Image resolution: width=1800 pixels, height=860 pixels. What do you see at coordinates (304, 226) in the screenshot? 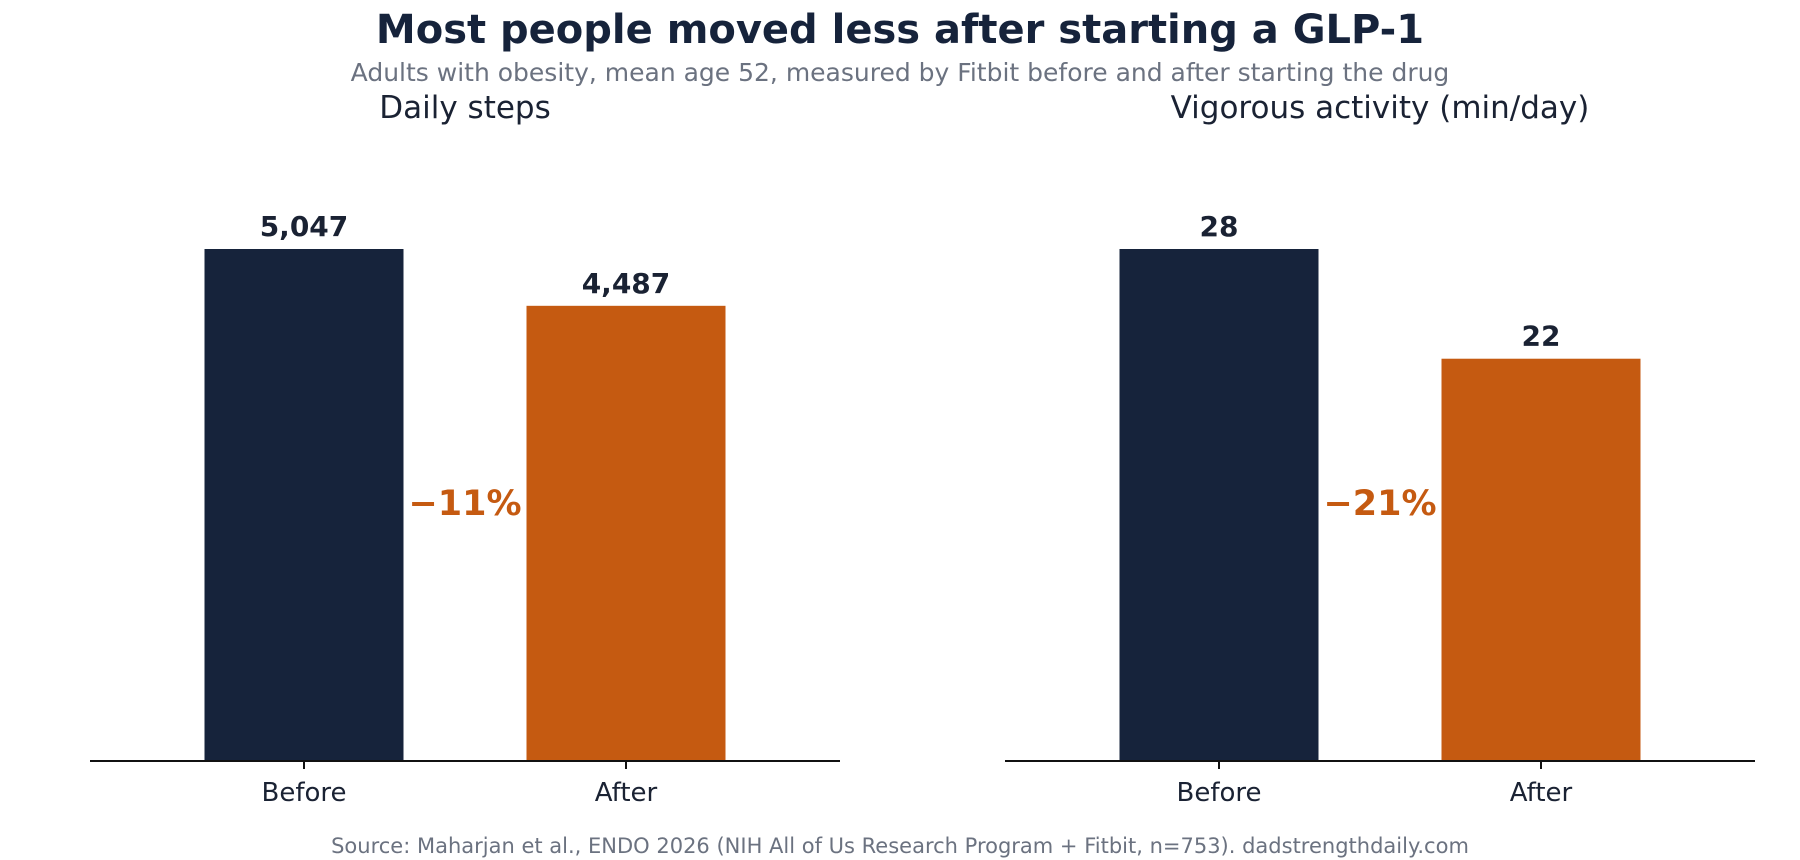
I see `value-label: 5,047` at bounding box center [304, 226].